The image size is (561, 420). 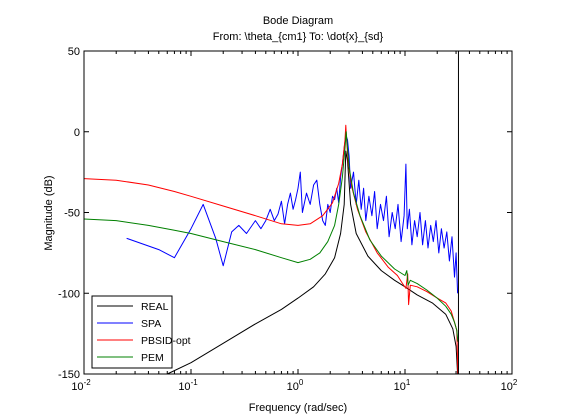 I want to click on chart-title: Bode Diagram, so click(x=298, y=21).